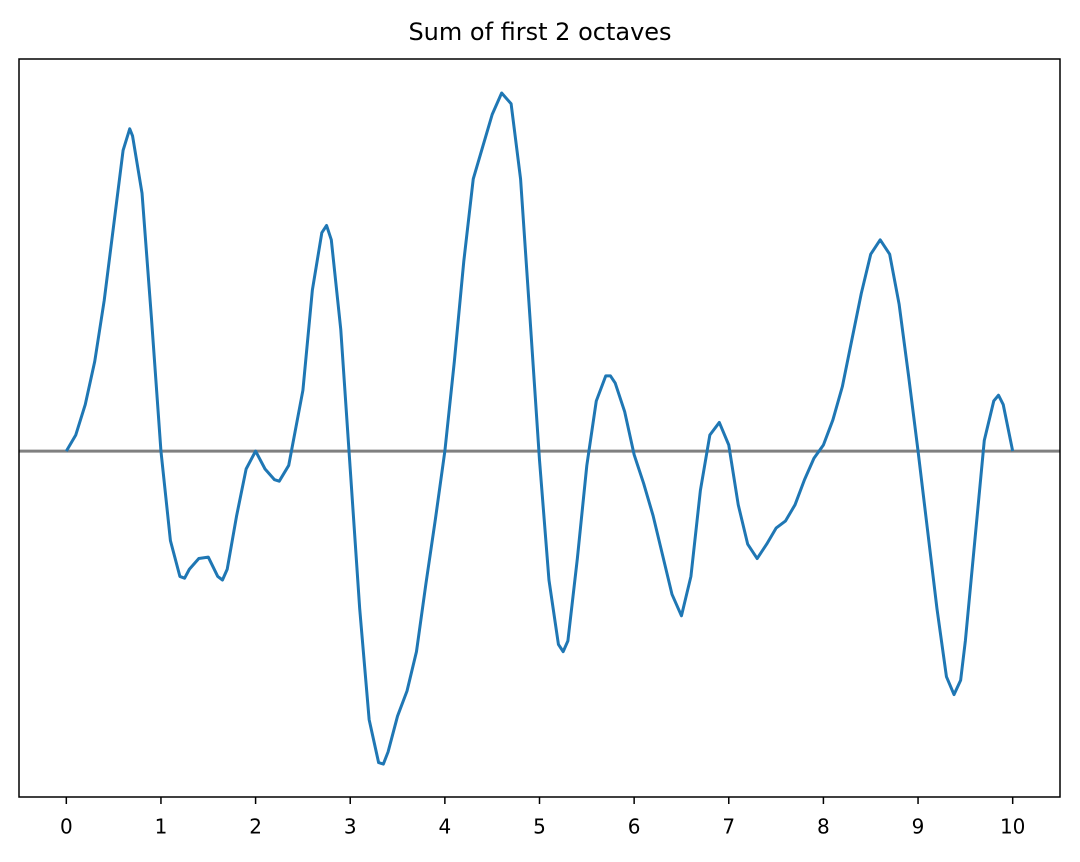 This screenshot has height=862, width=1080. What do you see at coordinates (823, 827) in the screenshot?
I see `x-tick-label: 8` at bounding box center [823, 827].